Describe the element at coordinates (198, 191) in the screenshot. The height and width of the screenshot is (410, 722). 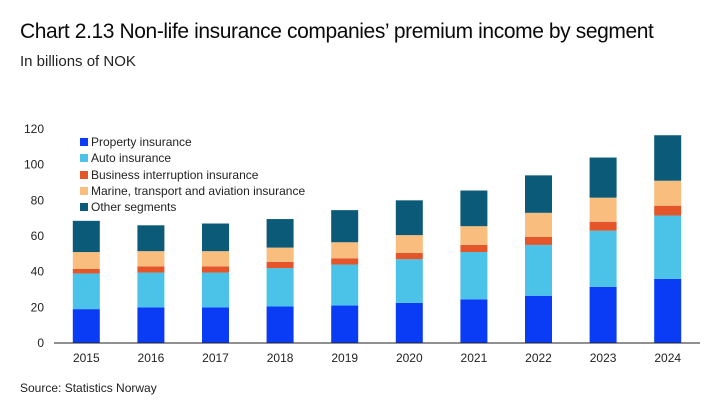
I see `legend-label: Marine, transport and aviation insurance` at that location.